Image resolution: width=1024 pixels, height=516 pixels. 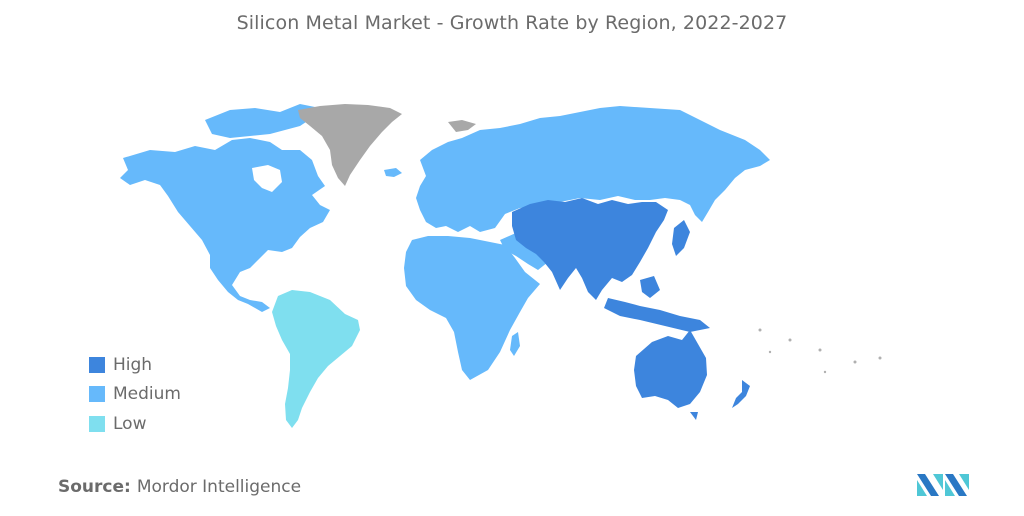 I want to click on legend-label: High, so click(x=133, y=364).